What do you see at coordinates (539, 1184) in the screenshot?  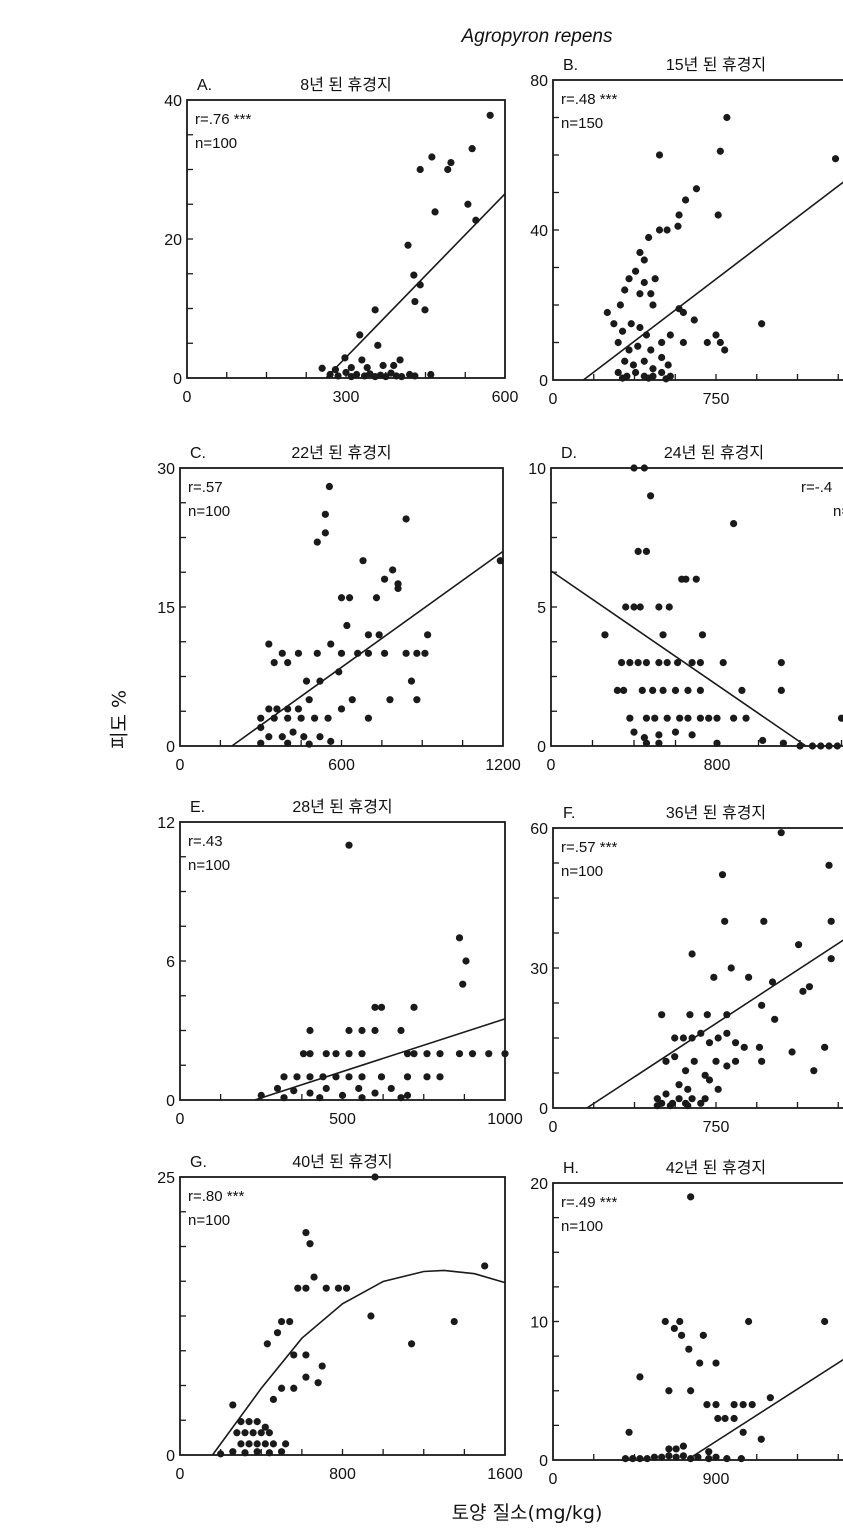 I see `y-tick-label: 20` at bounding box center [539, 1184].